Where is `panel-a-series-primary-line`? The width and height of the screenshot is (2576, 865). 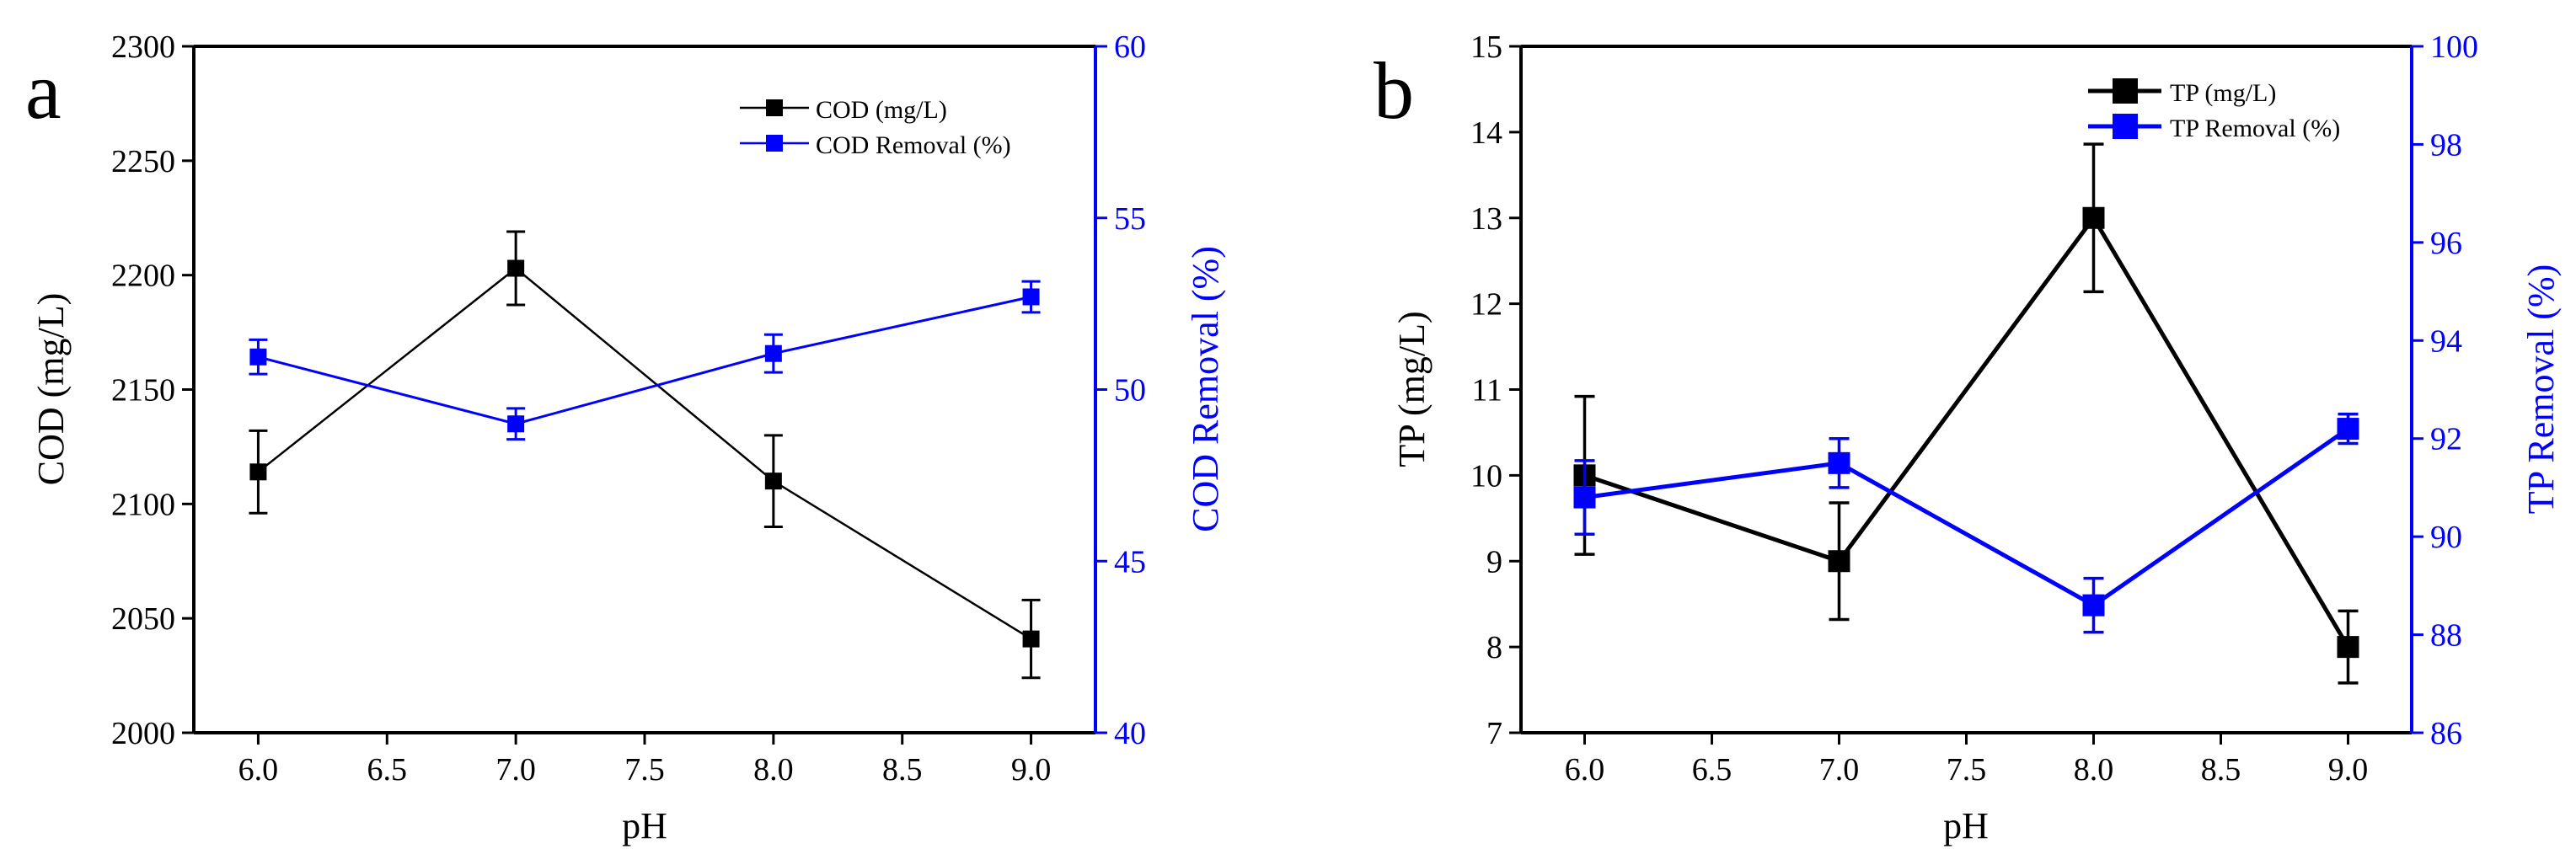
panel-a-series-primary-line is located at coordinates (645, 453).